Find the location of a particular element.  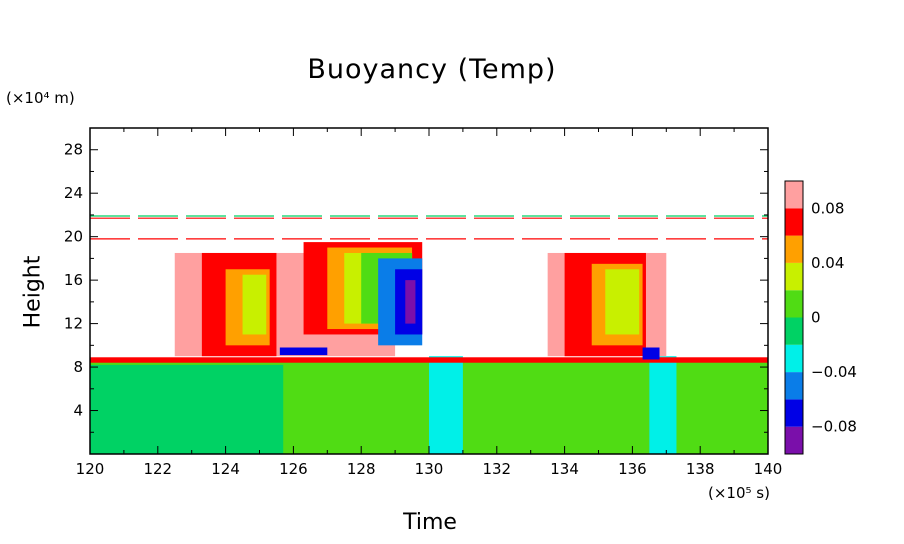

x-tick-label: 130 is located at coordinates (429, 469).